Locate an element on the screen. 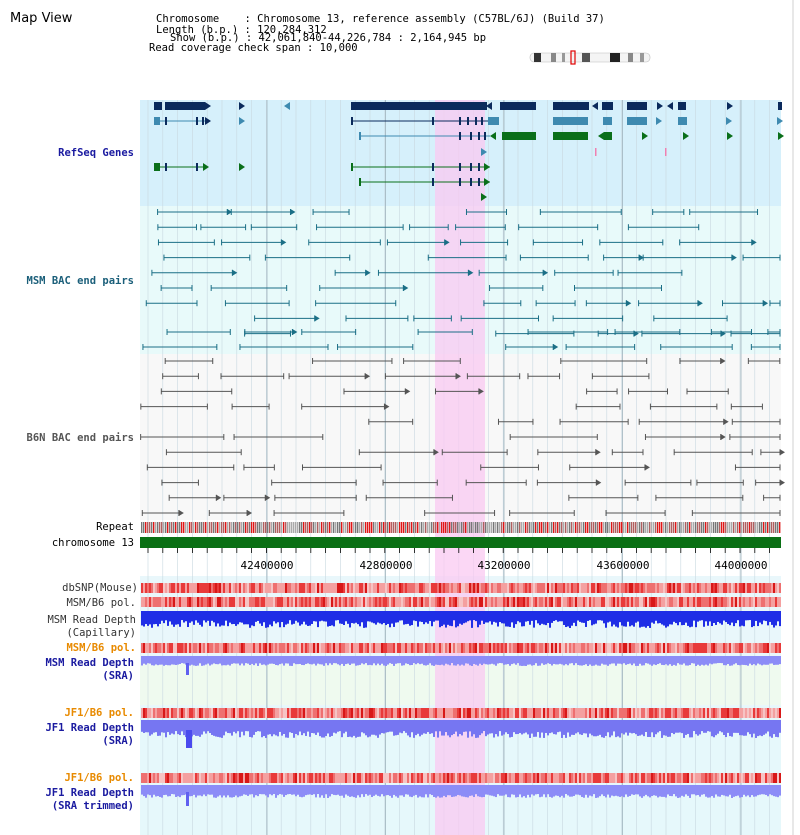 The image size is (800, 835). chromosome-ideogram is located at coordinates (590, 57).